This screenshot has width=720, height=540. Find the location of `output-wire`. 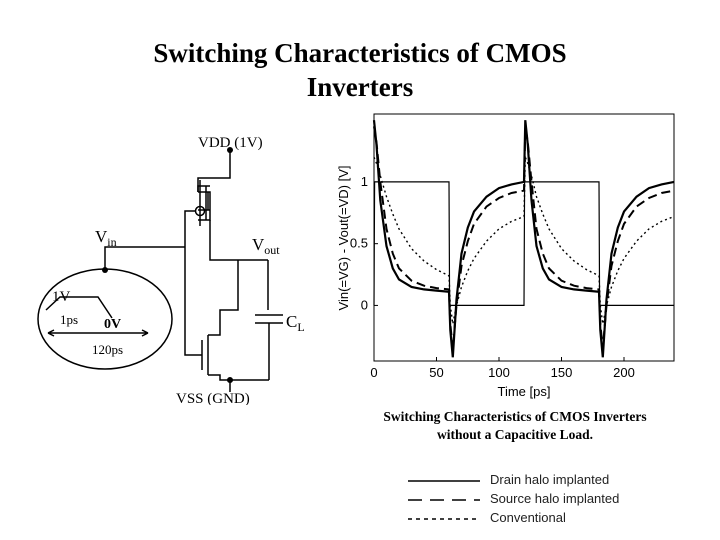

output-wire is located at coordinates (239, 265).